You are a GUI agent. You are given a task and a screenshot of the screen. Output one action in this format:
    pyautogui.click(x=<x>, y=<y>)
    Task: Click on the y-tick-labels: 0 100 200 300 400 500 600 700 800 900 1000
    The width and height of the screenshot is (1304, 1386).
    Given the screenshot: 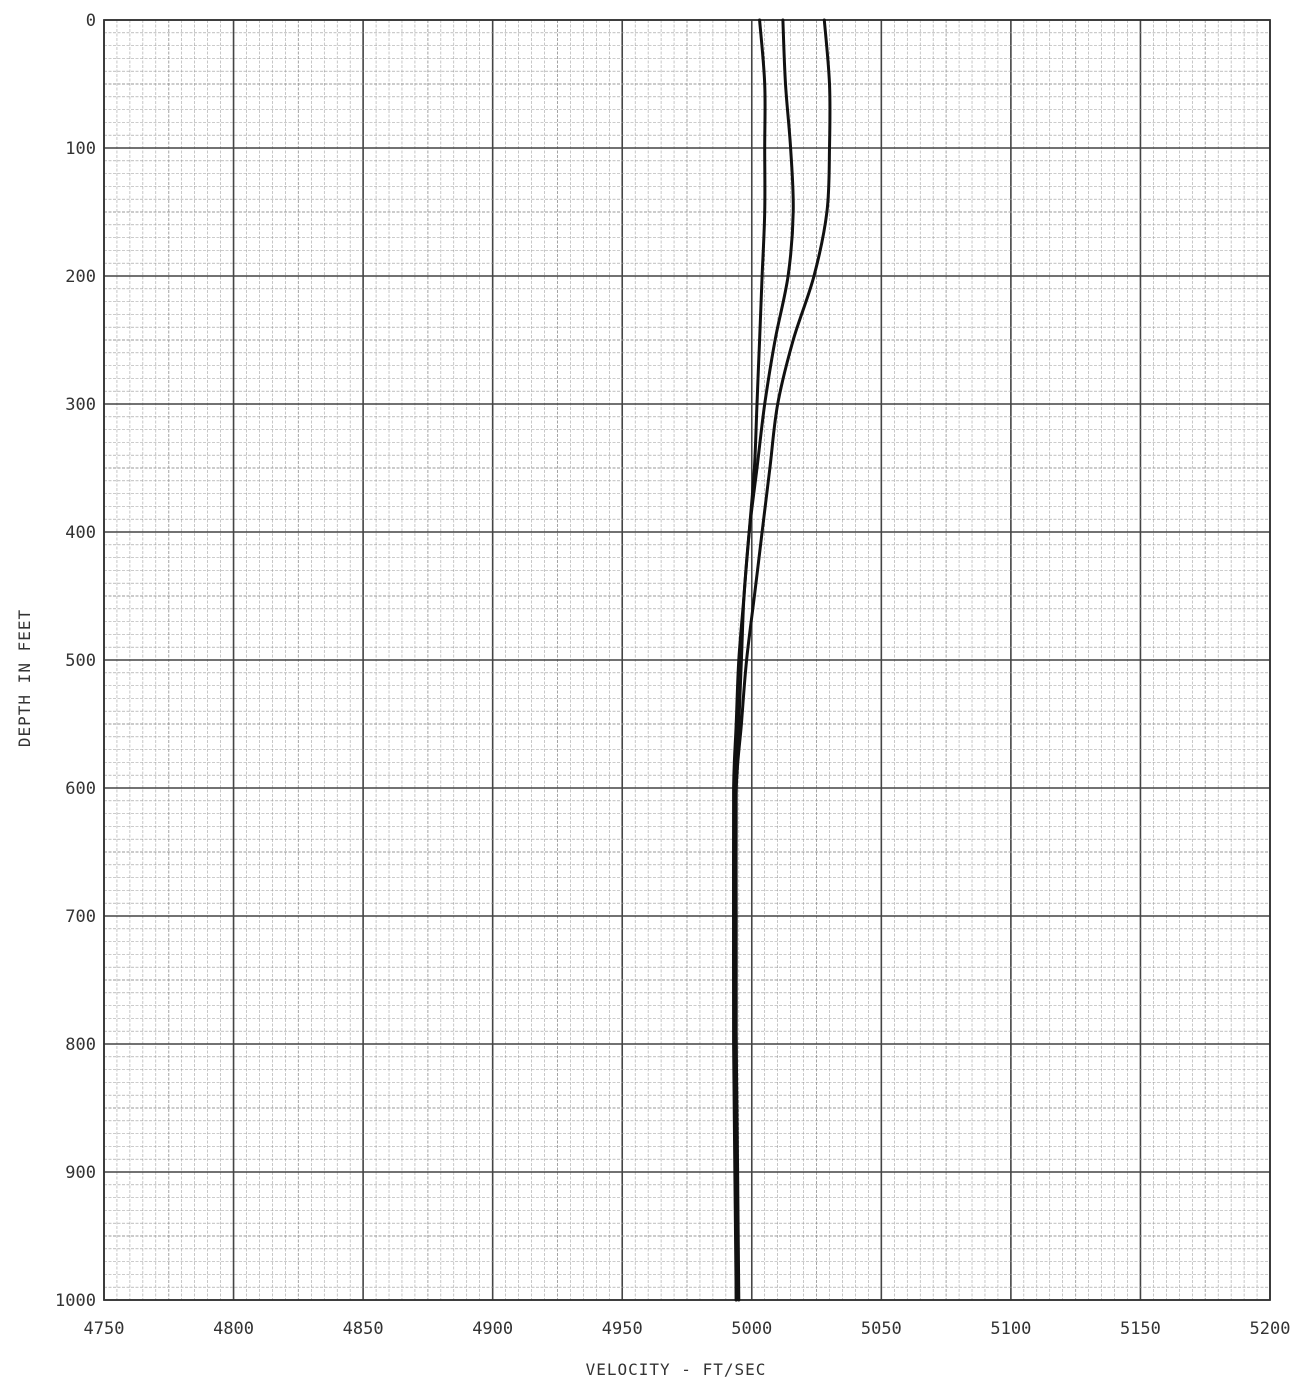 What is the action you would take?
    pyautogui.click(x=75, y=661)
    